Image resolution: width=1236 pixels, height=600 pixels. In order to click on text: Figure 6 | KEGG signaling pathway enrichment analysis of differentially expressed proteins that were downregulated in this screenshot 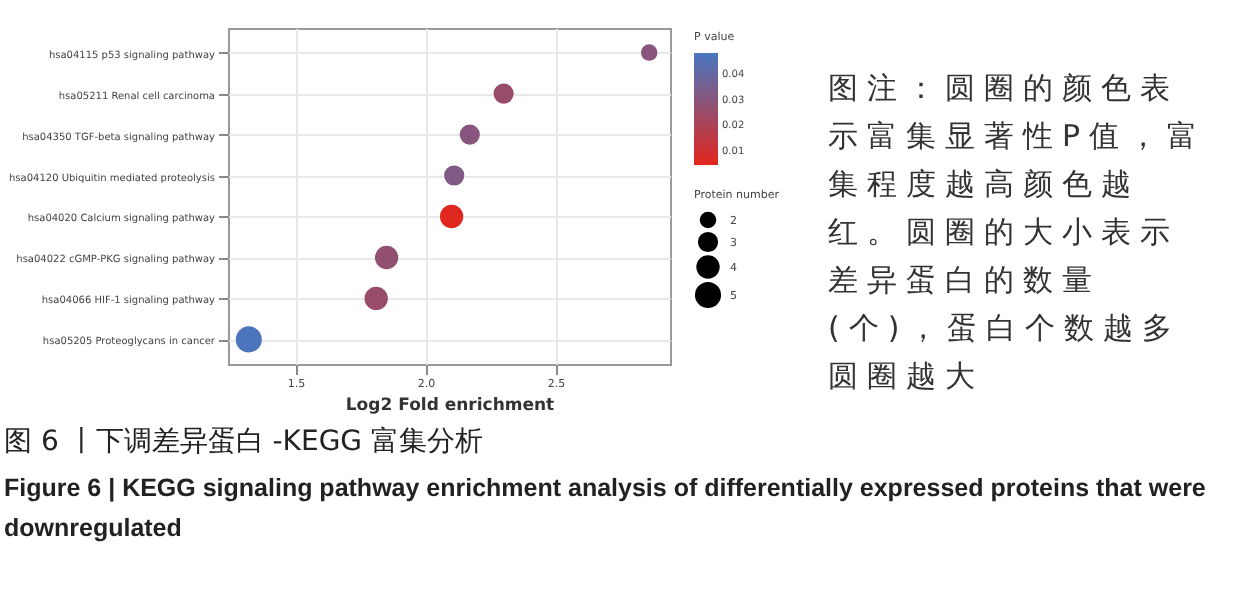, I will do `click(606, 509)`.